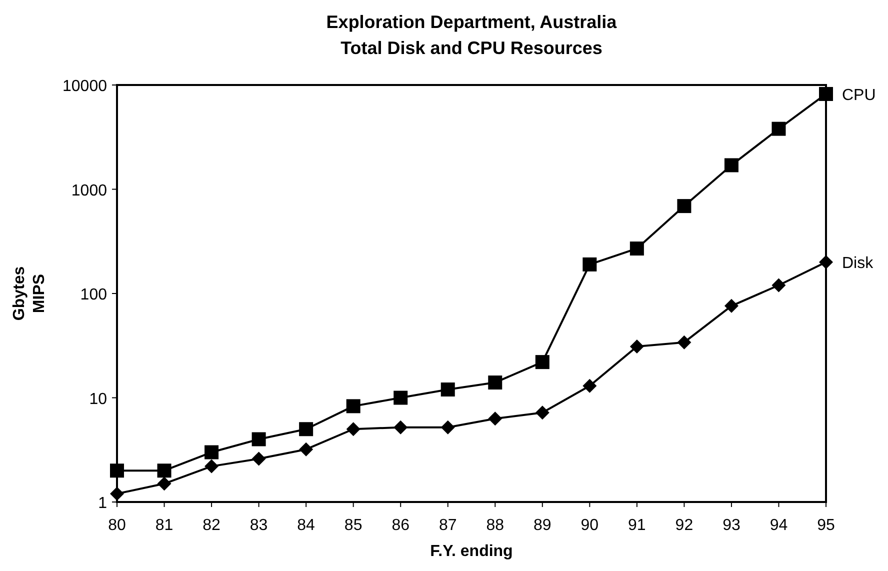 The height and width of the screenshot is (571, 888). What do you see at coordinates (211, 525) in the screenshot?
I see `x-tick-label: 82` at bounding box center [211, 525].